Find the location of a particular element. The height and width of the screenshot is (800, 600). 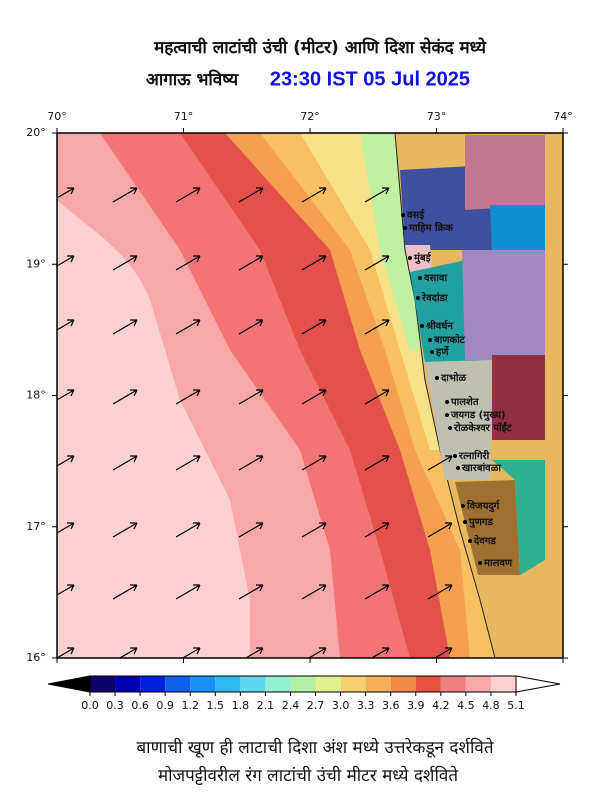

under-triangle is located at coordinates (69, 684).